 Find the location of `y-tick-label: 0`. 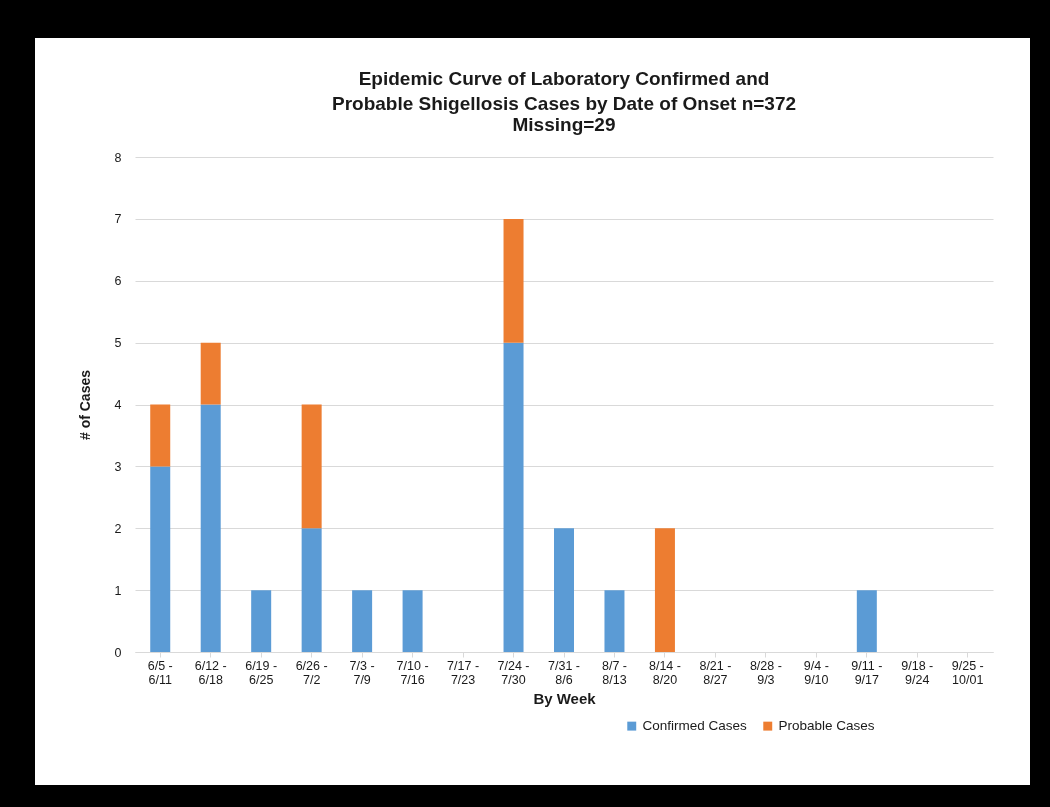

y-tick-label: 0 is located at coordinates (118, 652).